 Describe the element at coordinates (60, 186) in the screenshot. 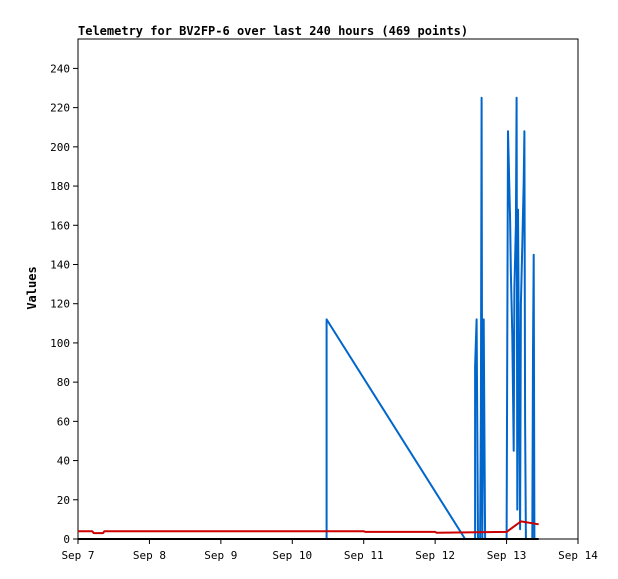

I see `y-tick-label: 180` at that location.